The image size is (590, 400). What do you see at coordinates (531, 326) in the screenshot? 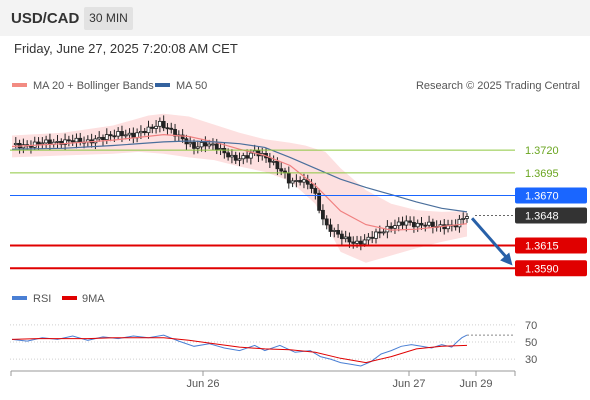
I see `rsi-tick-label: 70` at bounding box center [531, 326].